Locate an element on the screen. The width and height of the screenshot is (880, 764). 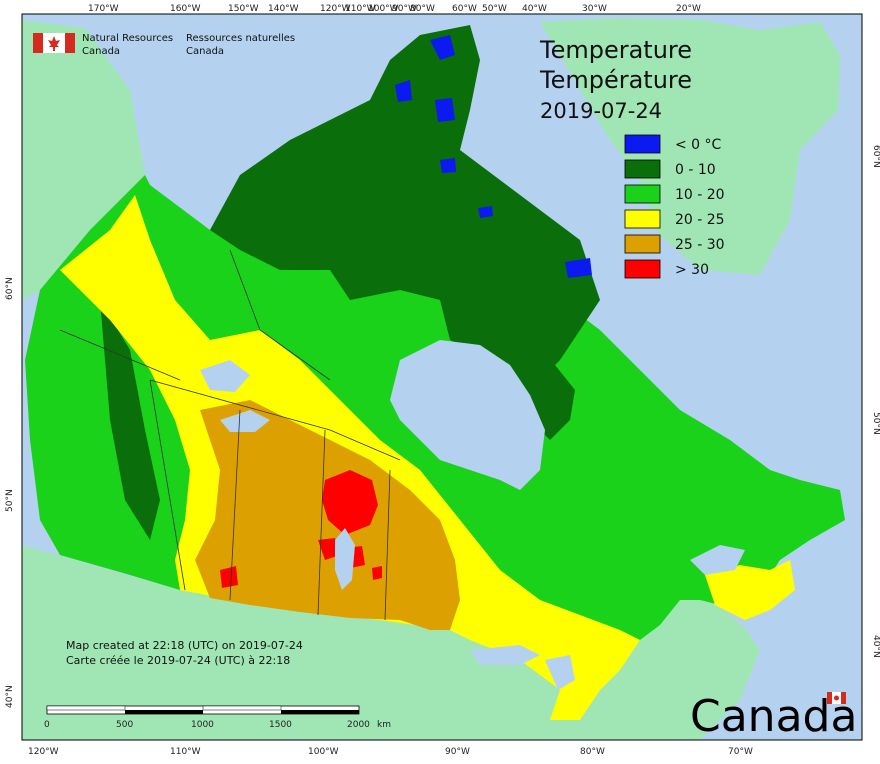
tick-label: 170°W is located at coordinates (103, 9).